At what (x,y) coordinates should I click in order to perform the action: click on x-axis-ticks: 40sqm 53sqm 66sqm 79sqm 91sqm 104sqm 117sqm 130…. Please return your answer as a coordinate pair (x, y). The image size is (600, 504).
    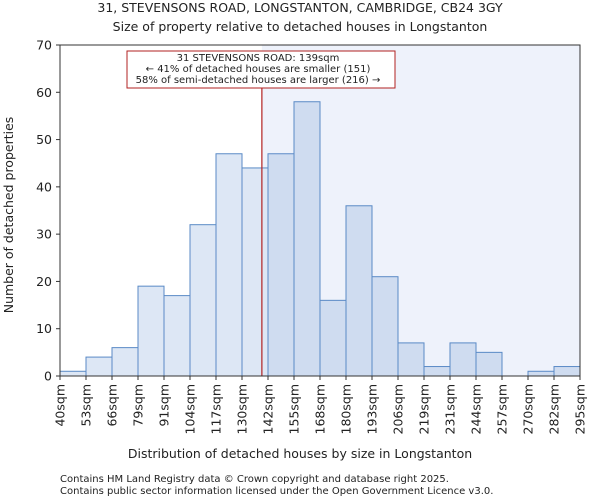
    Looking at the image, I should click on (320, 405).